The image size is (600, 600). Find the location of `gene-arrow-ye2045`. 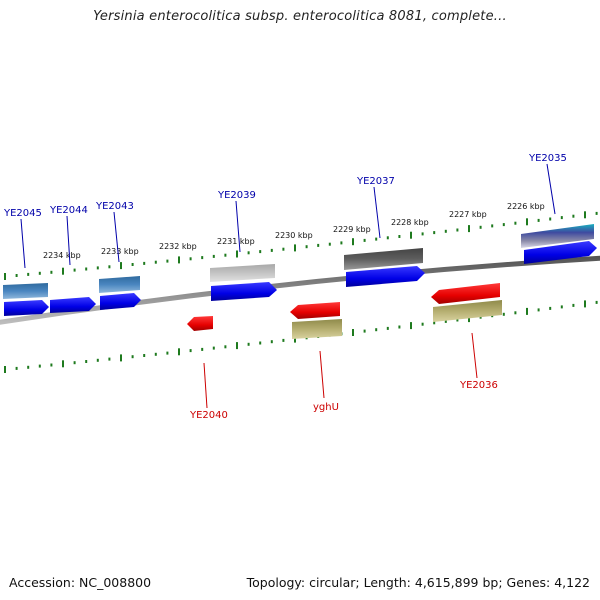

gene-arrow-ye2045 is located at coordinates (26, 308).